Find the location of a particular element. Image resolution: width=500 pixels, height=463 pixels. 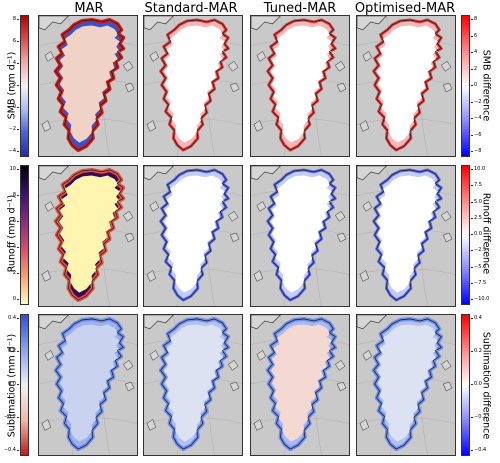

sublimation-difference-colorbar is located at coordinates (465, 385).